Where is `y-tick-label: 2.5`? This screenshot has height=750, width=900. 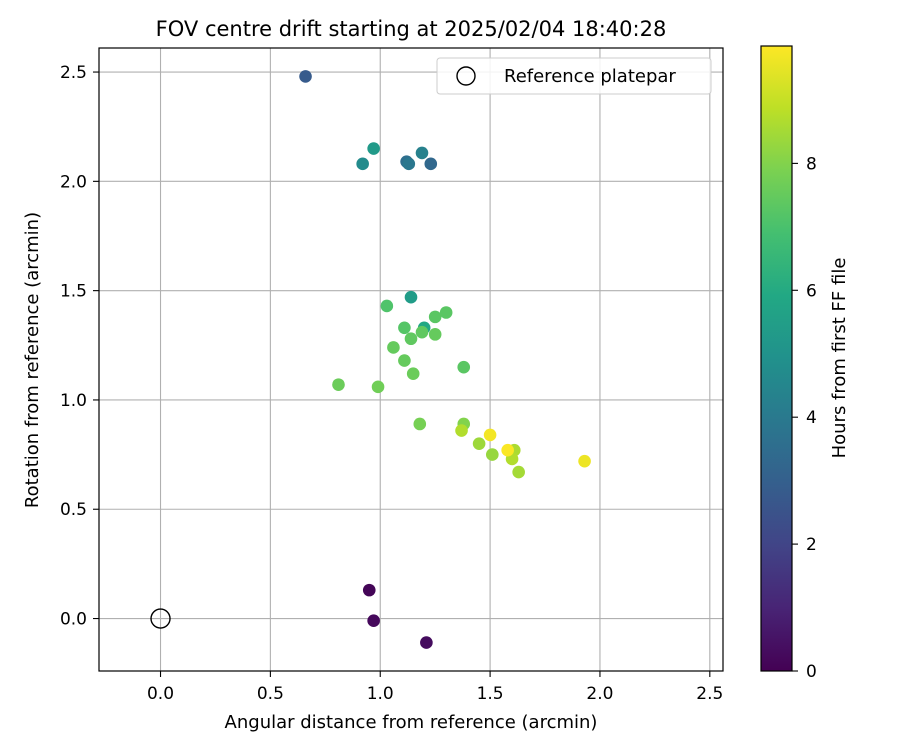
y-tick-label: 2.5 is located at coordinates (73, 73).